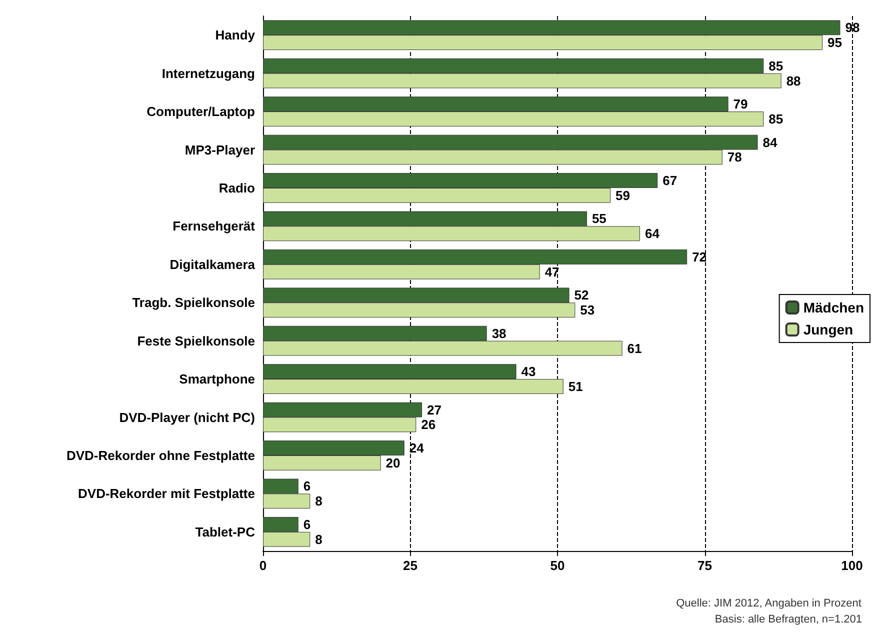  Describe the element at coordinates (219, 150) in the screenshot. I see `y-tick-label: MP3-Player` at that location.